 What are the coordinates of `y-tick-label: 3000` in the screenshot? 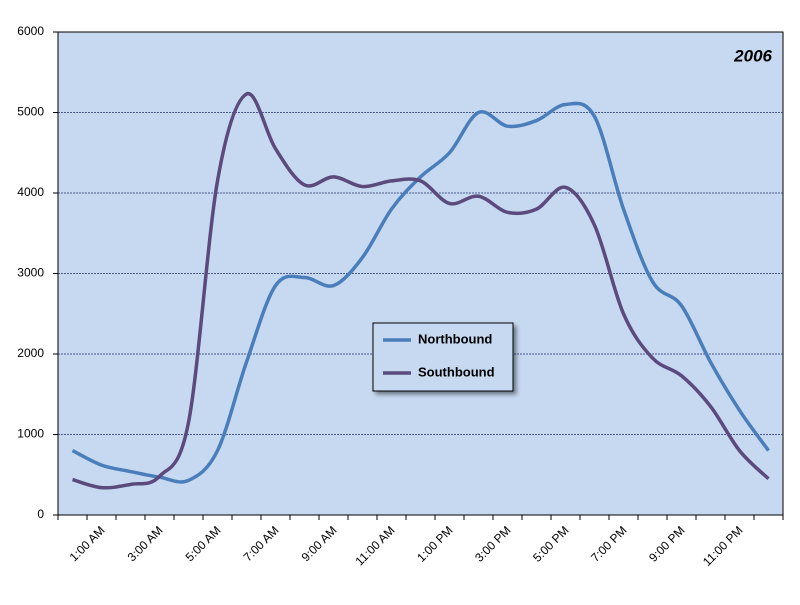 It's located at (30, 273).